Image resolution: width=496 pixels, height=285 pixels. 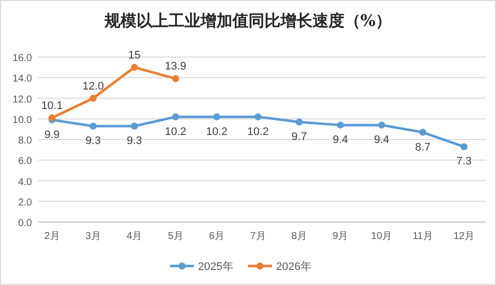 What do you see at coordinates (52, 134) in the screenshot?
I see `data-label: 9.9` at bounding box center [52, 134].